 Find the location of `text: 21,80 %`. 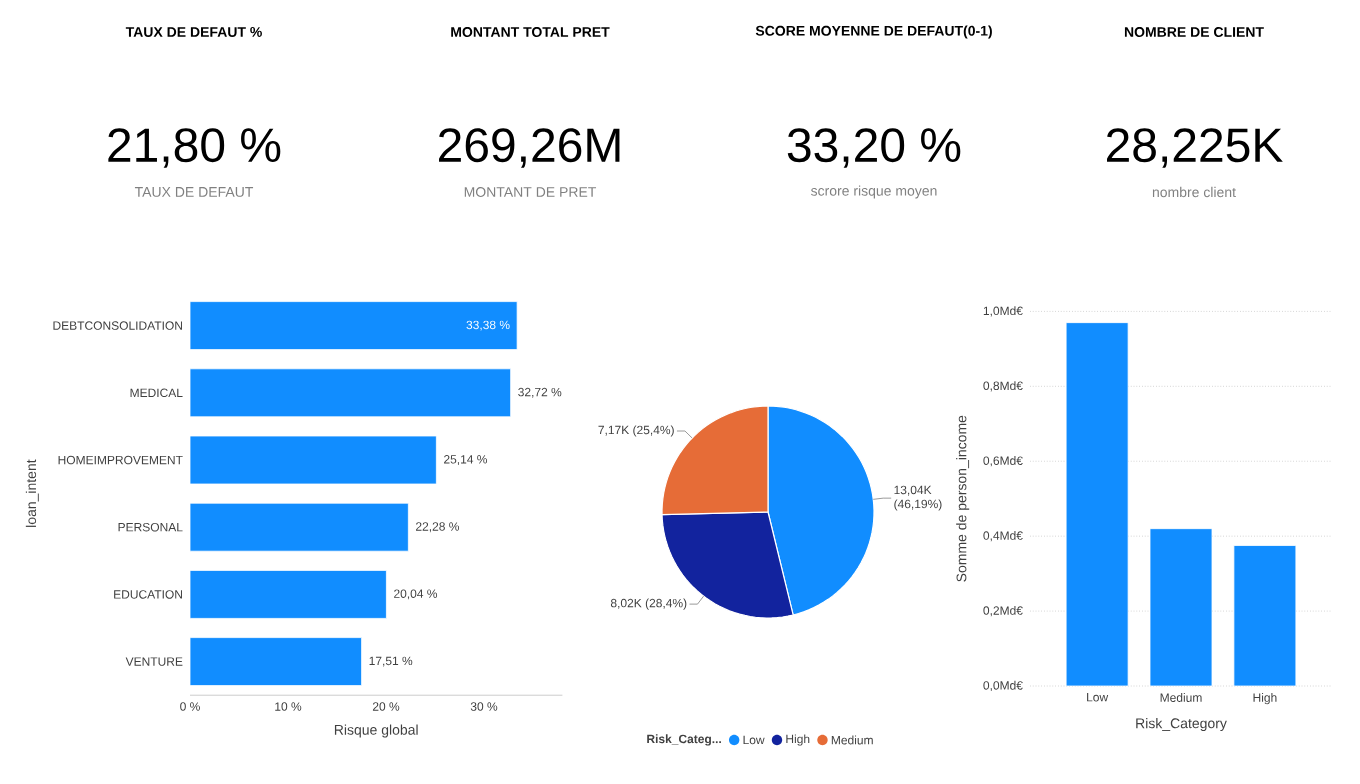

text: 21,80 % is located at coordinates (194, 148).